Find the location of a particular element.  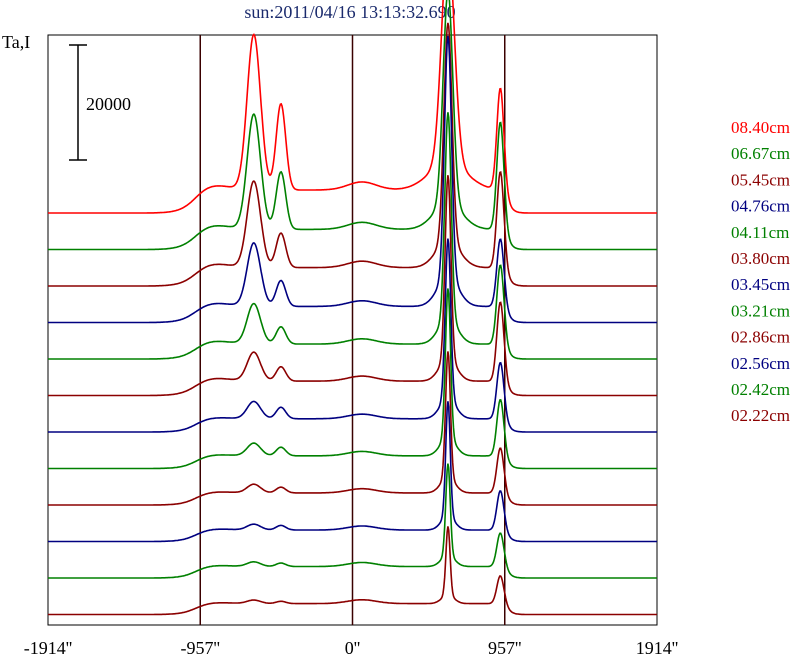

x-tick-labels: -1914'' -957'' 0'' 957'' 1914'' is located at coordinates (351, 648).